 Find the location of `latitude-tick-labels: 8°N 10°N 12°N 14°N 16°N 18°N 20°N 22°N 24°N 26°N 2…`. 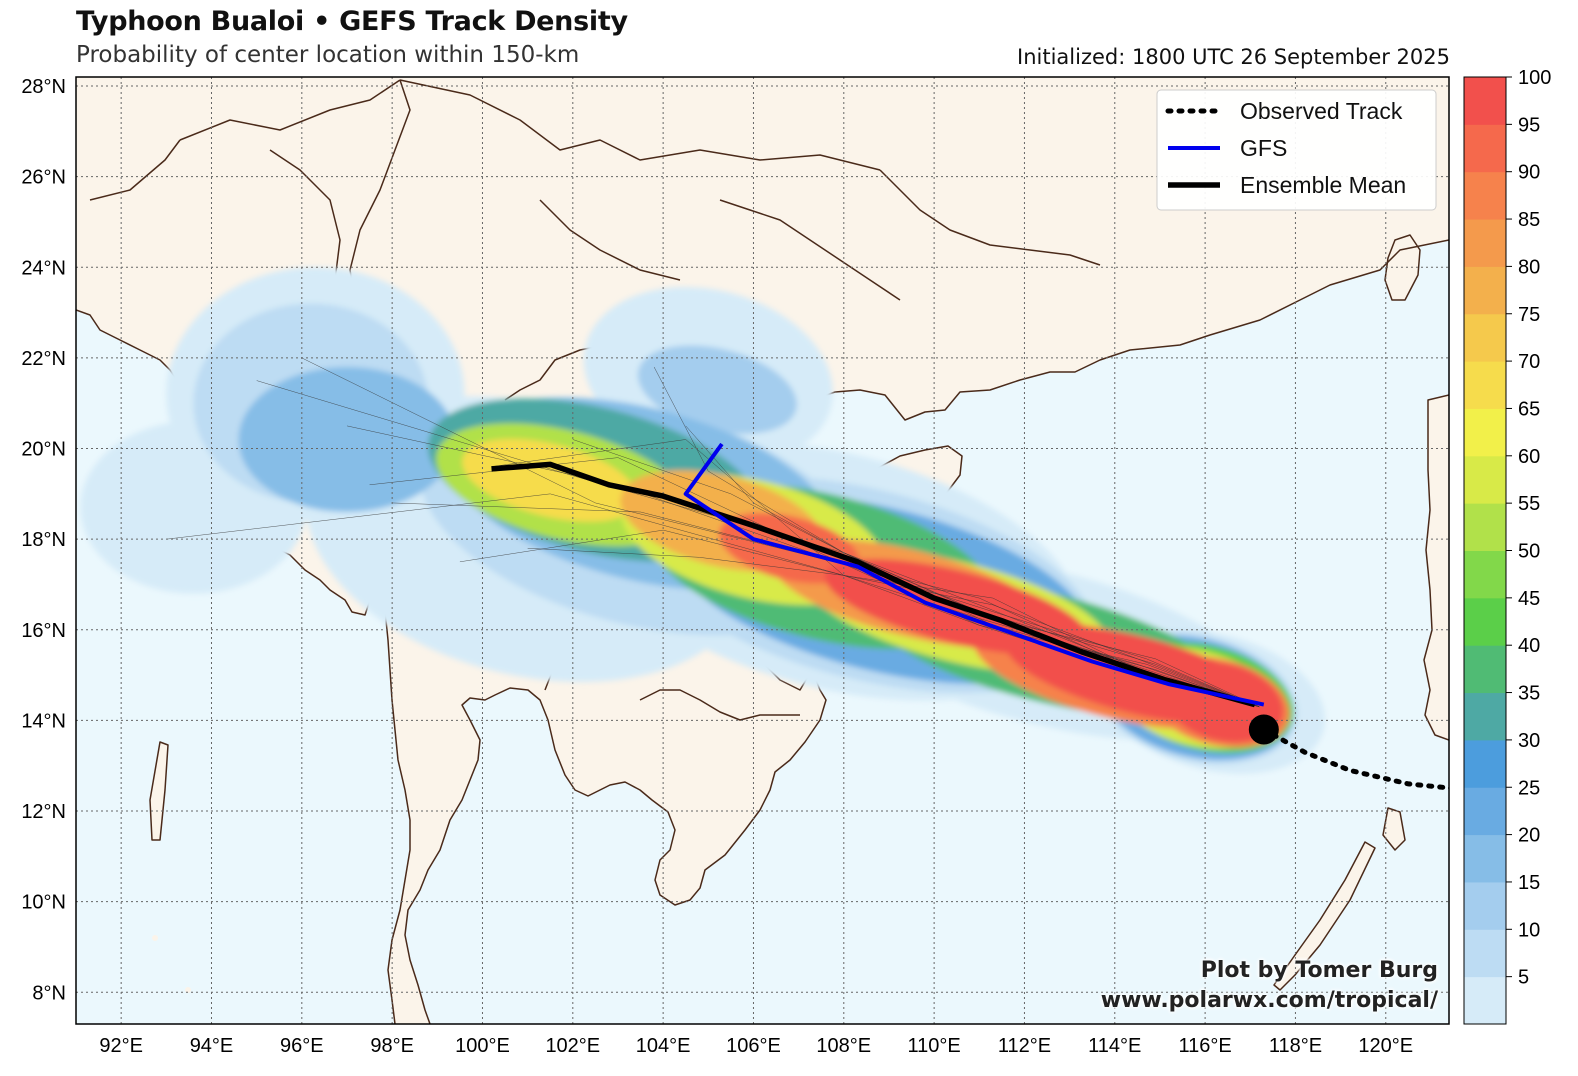

latitude-tick-labels: 8°N 10°N 12°N 14°N 16°N 18°N 20°N 22°N 24°N 26°N 2… is located at coordinates (43, 540).